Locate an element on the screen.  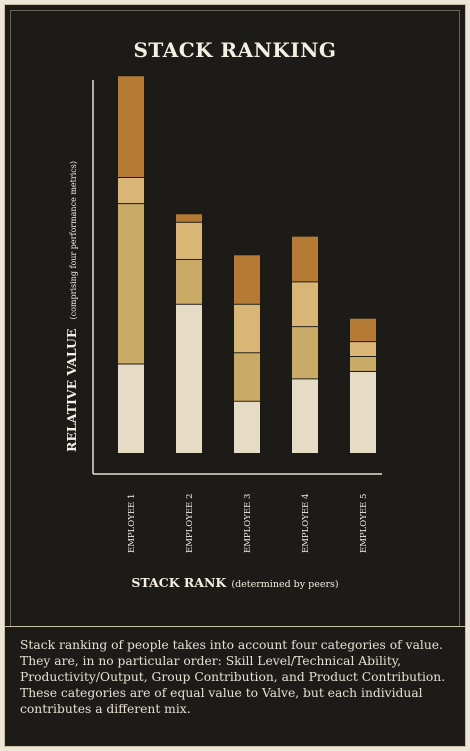
x-axis-label-note: (determined by peers) is located at coordinates (285, 584).